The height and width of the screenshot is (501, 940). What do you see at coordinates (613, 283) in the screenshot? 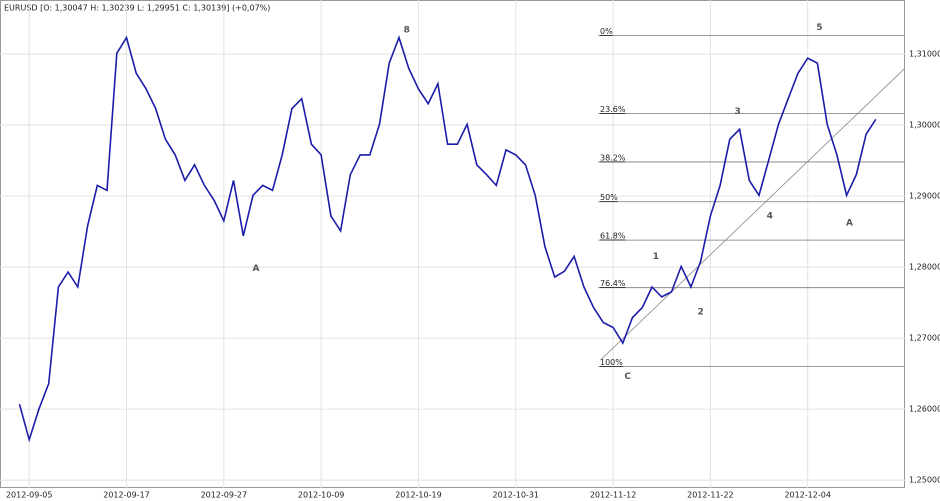
I see `fib-label: 76.4%` at bounding box center [613, 283].